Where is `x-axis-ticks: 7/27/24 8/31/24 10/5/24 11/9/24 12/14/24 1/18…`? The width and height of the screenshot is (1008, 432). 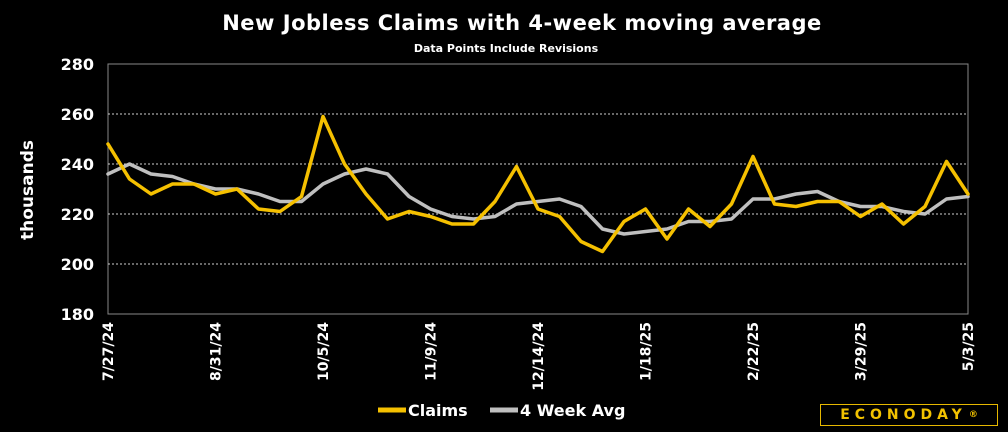
x-axis-ticks: 7/27/24 8/31/24 10/5/24 11/9/24 12/14/24 1/18… is located at coordinates (539, 356).